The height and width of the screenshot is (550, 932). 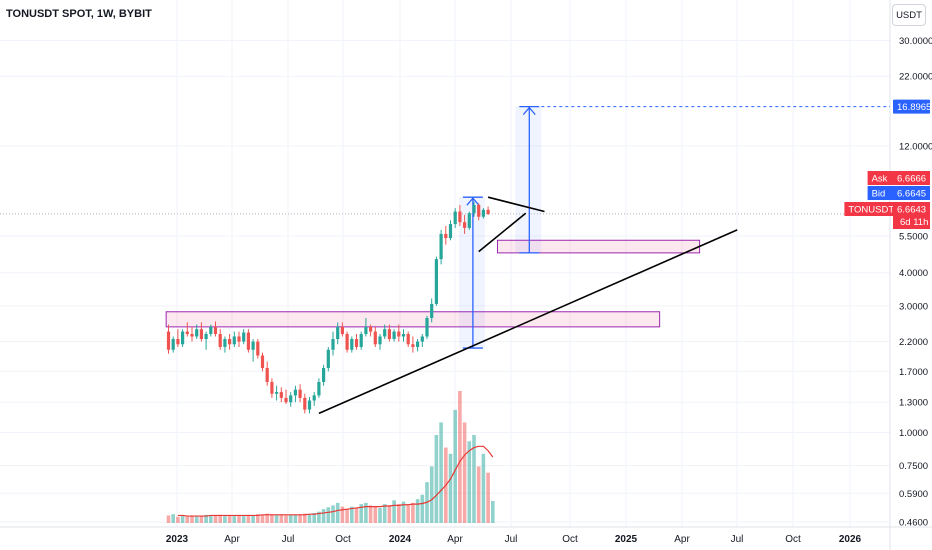 What do you see at coordinates (471, 273) in the screenshot?
I see `measure-flagpole-area` at bounding box center [471, 273].